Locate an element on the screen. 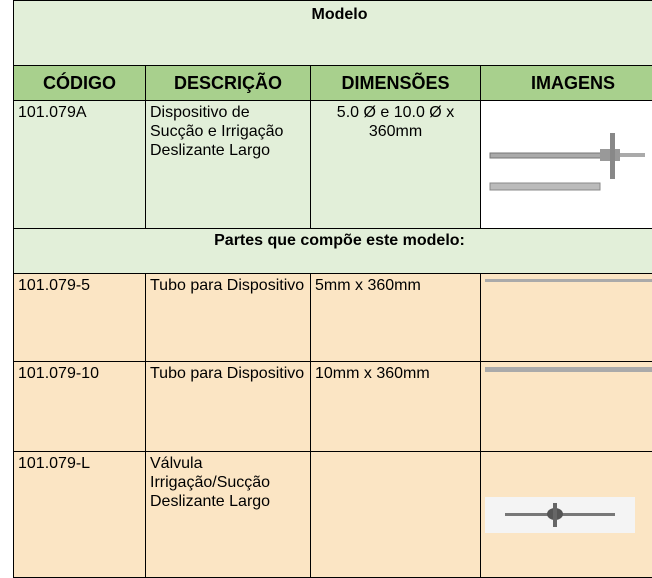  header-cell: CÓDIGO is located at coordinates (80, 83).